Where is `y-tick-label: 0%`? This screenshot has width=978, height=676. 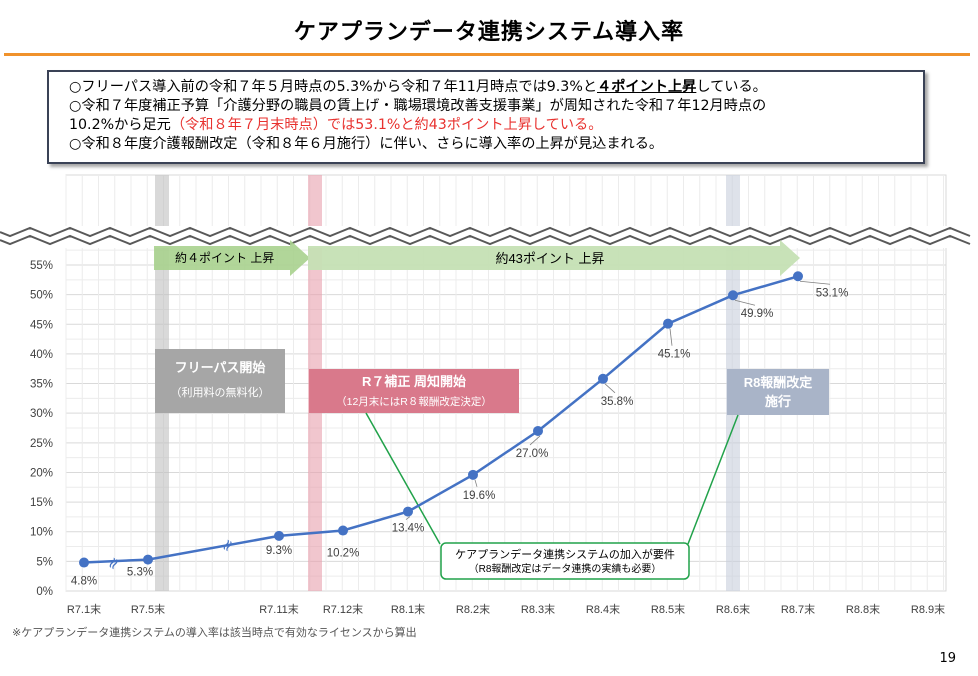 y-tick-label: 0% is located at coordinates (44, 592).